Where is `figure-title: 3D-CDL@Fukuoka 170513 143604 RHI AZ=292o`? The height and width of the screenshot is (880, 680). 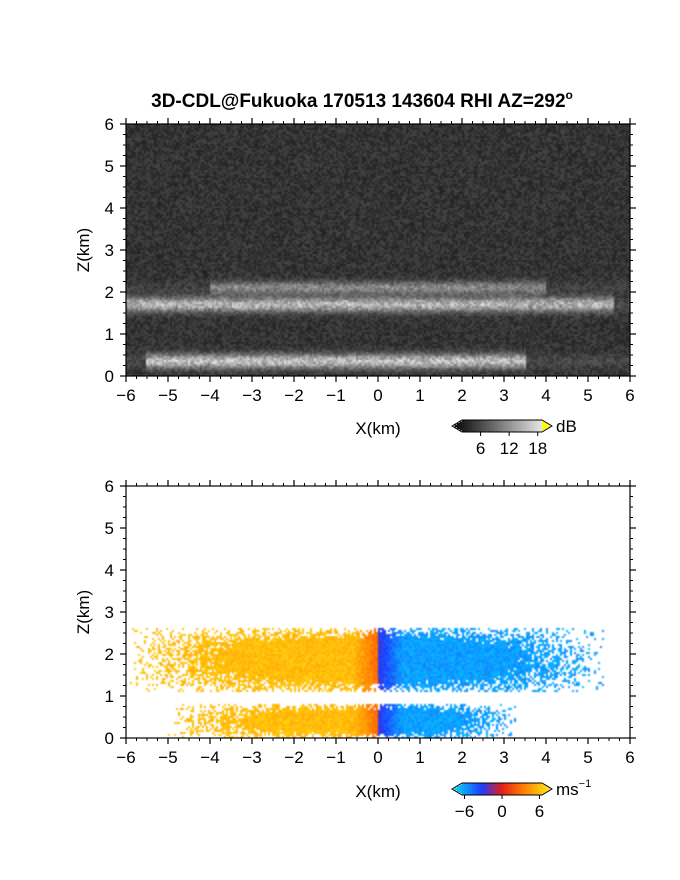 figure-title: 3D-CDL@Fukuoka 170513 143604 RHI AZ=292o is located at coordinates (362, 100).